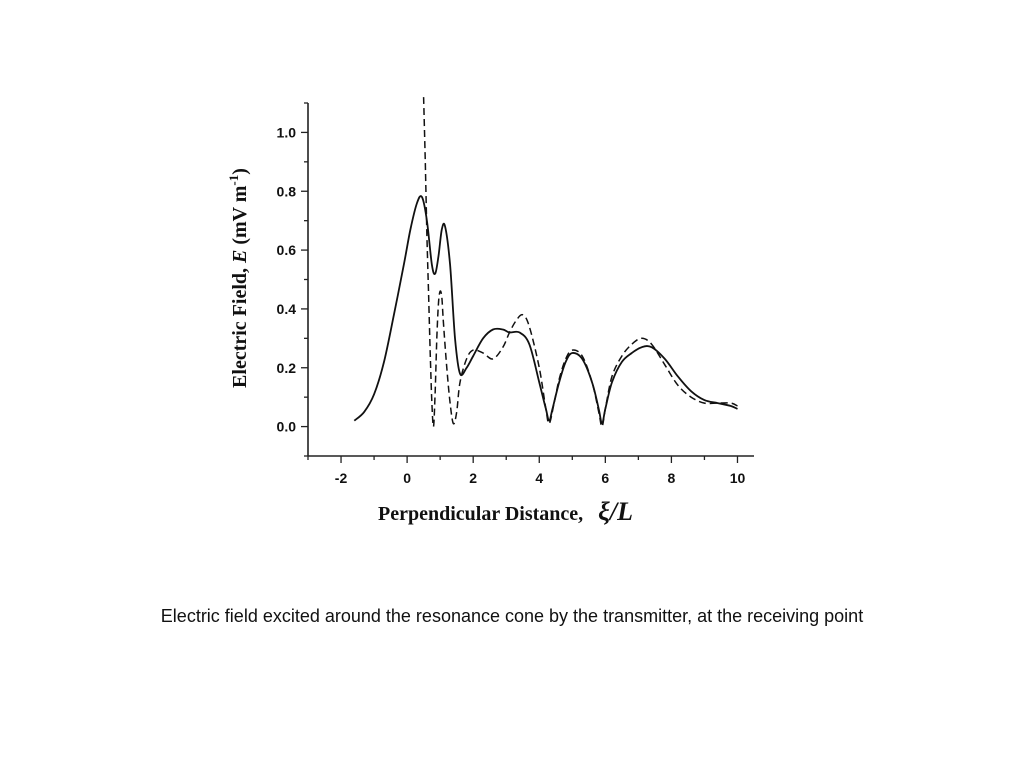 This screenshot has width=1024, height=768. What do you see at coordinates (287, 250) in the screenshot?
I see `y-tick-label: 0.6` at bounding box center [287, 250].